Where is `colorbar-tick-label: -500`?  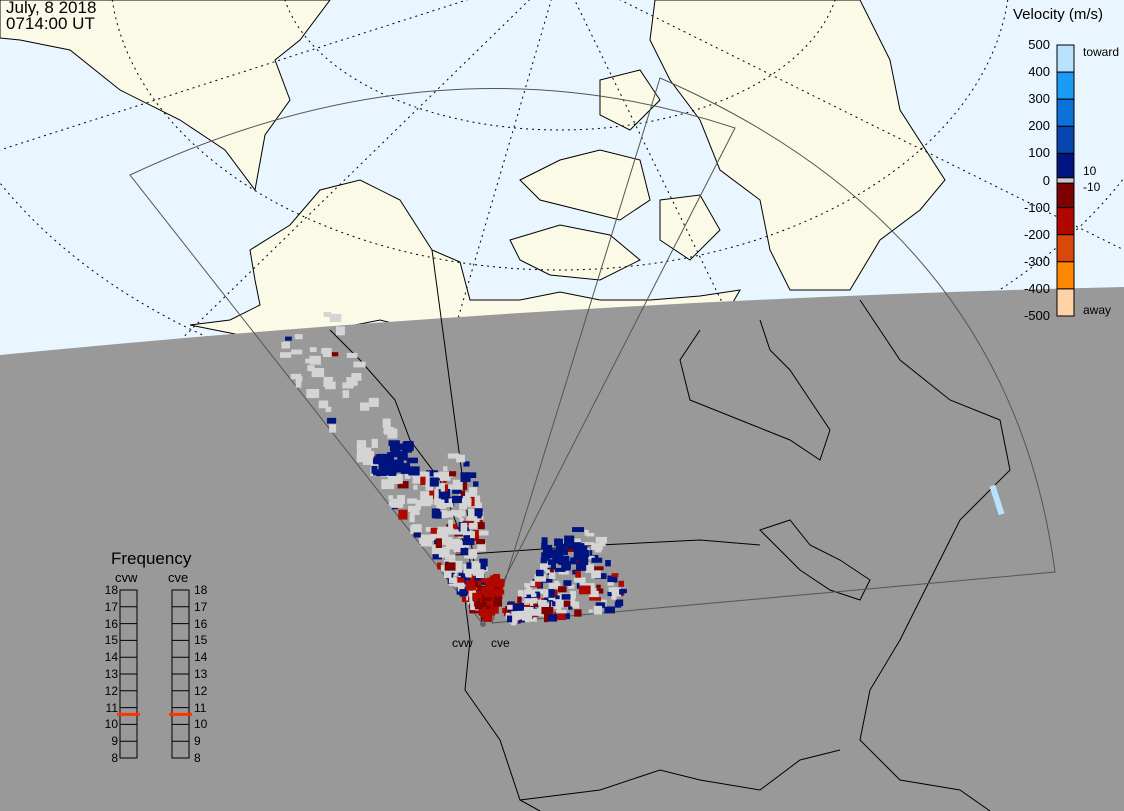
colorbar-tick-label: -500 is located at coordinates (1036, 315).